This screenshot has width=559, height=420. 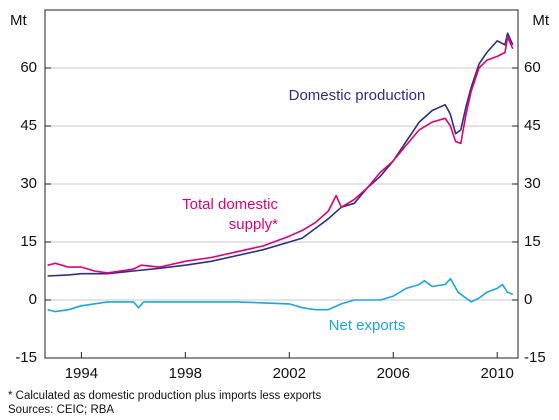 I want to click on series-label: Net exports, so click(x=367, y=325).